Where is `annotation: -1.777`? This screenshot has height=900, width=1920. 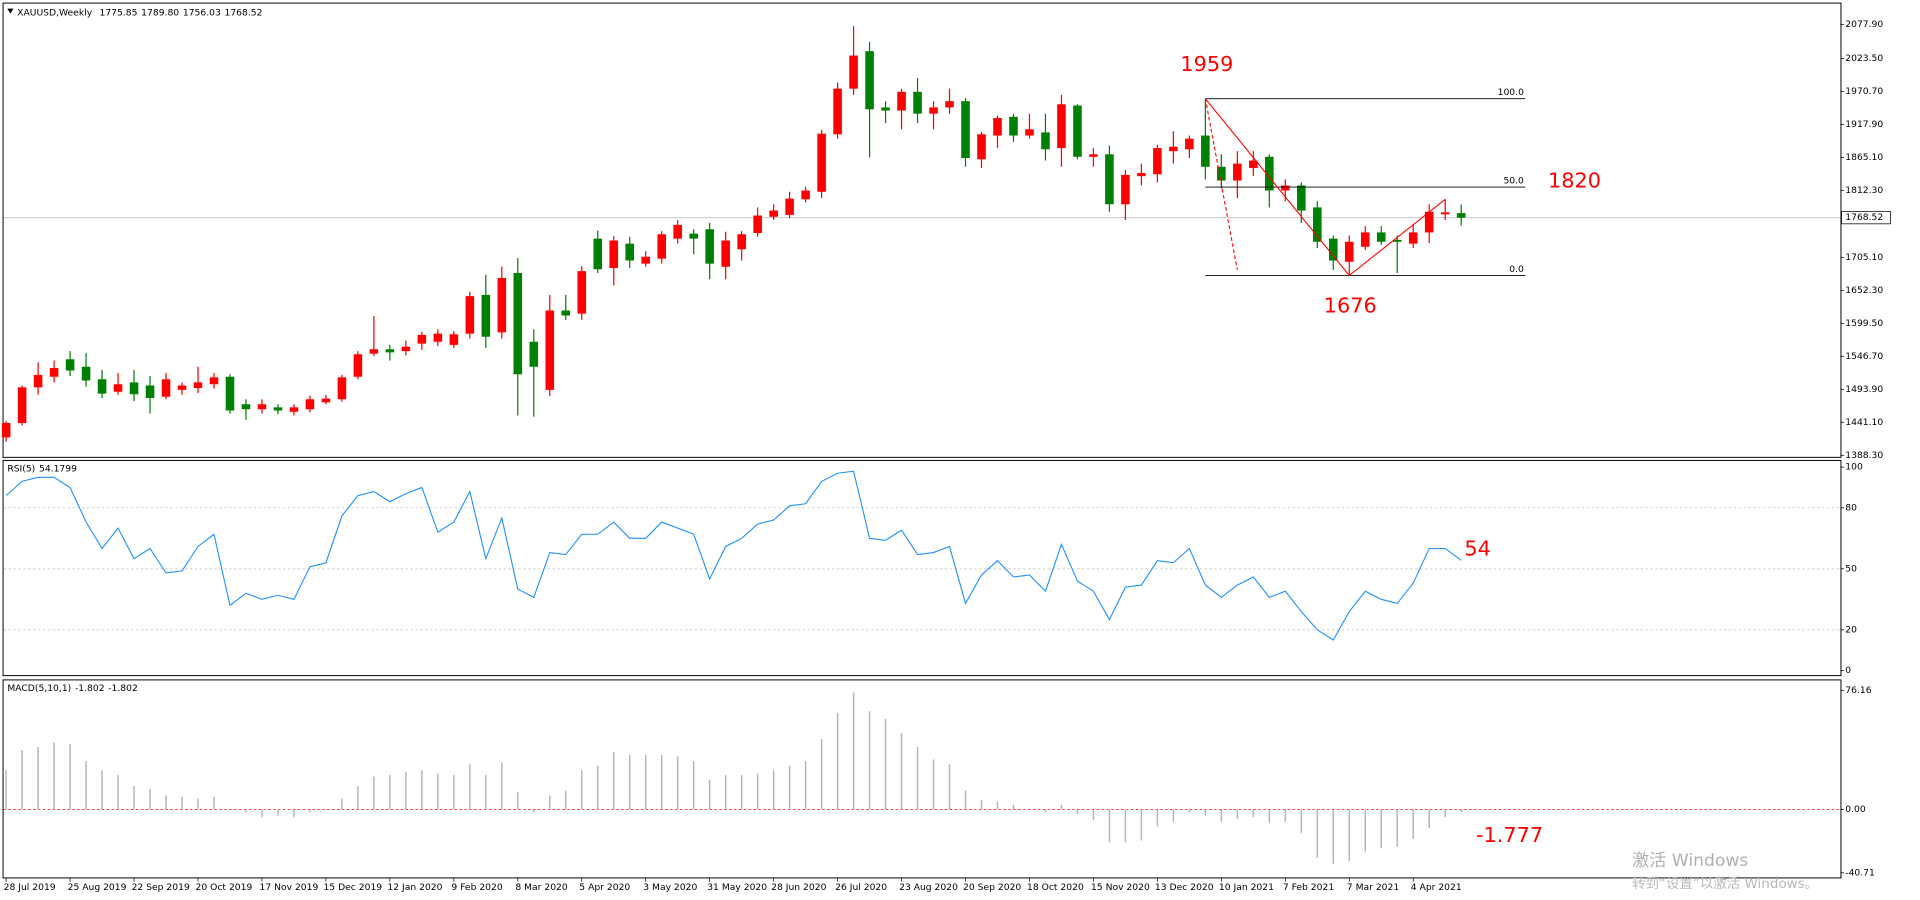
annotation: -1.777 is located at coordinates (1509, 835).